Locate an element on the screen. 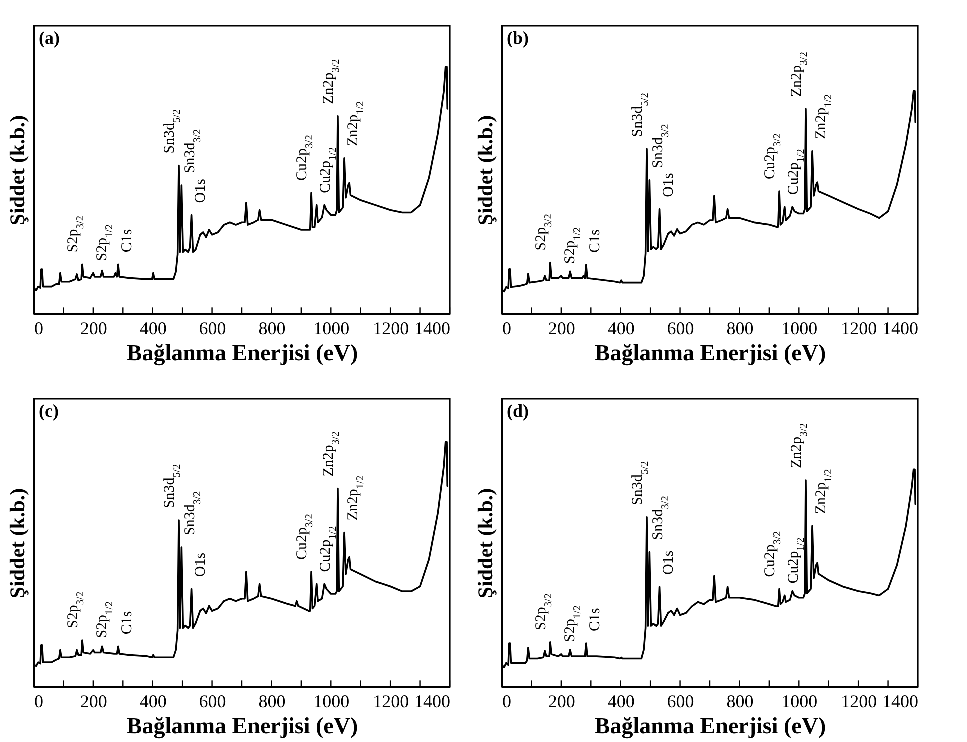 The height and width of the screenshot is (742, 967). chart-title: (c) is located at coordinates (49, 411).